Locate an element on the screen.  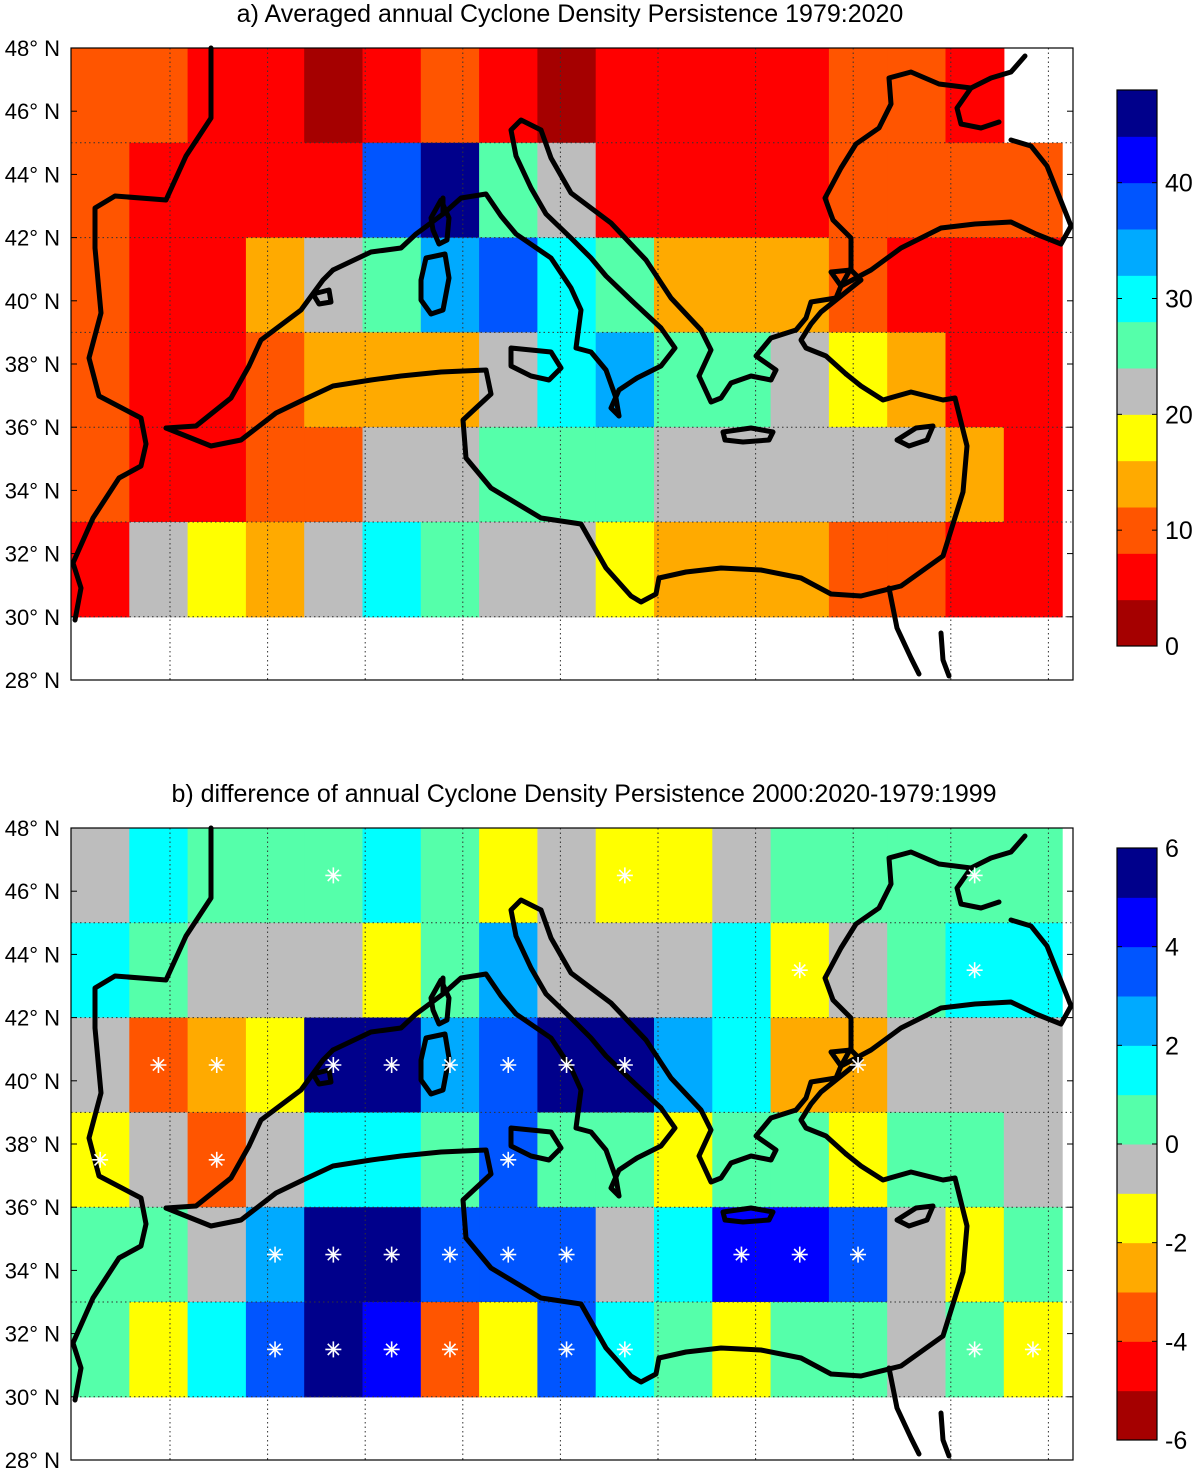
colorbar-frame is located at coordinates (1137, 368).